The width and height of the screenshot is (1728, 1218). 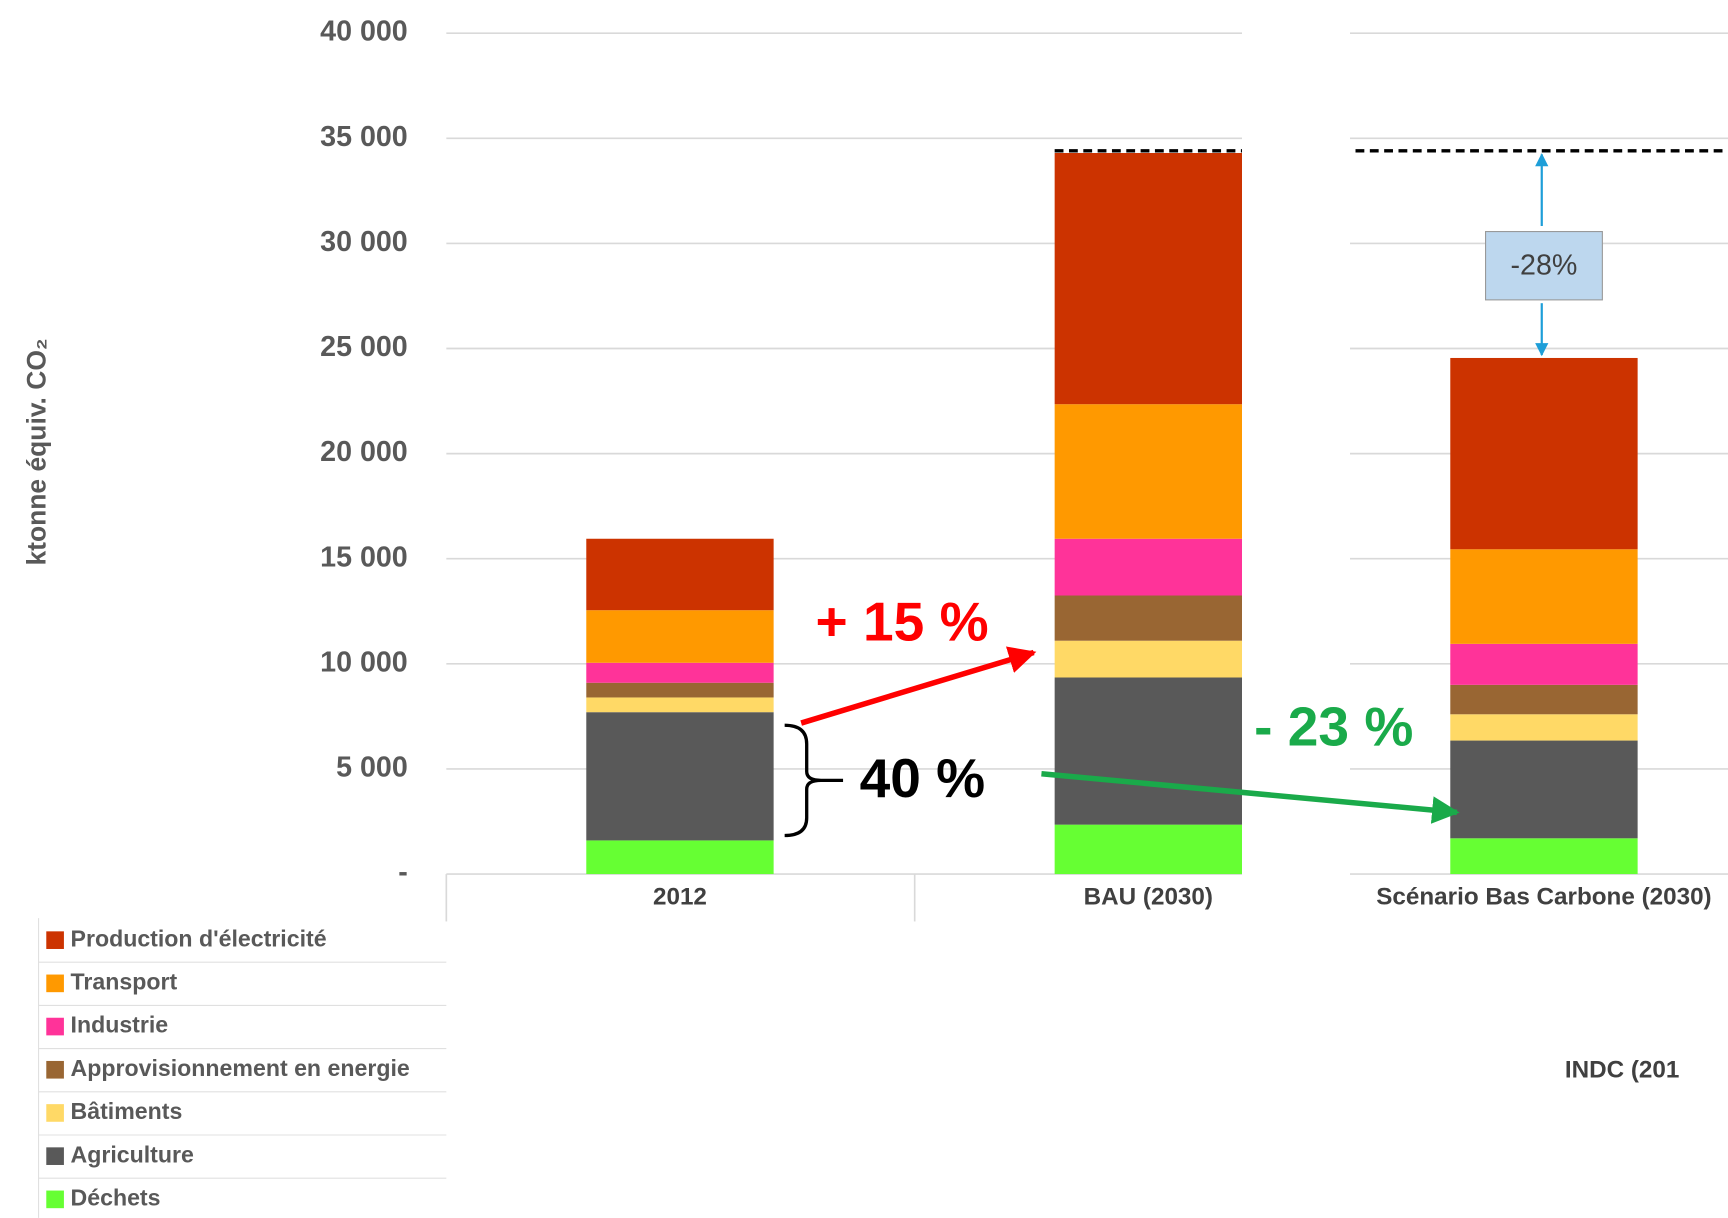 What do you see at coordinates (364, 557) in the screenshot?
I see `y-tick-label: 15 000` at bounding box center [364, 557].